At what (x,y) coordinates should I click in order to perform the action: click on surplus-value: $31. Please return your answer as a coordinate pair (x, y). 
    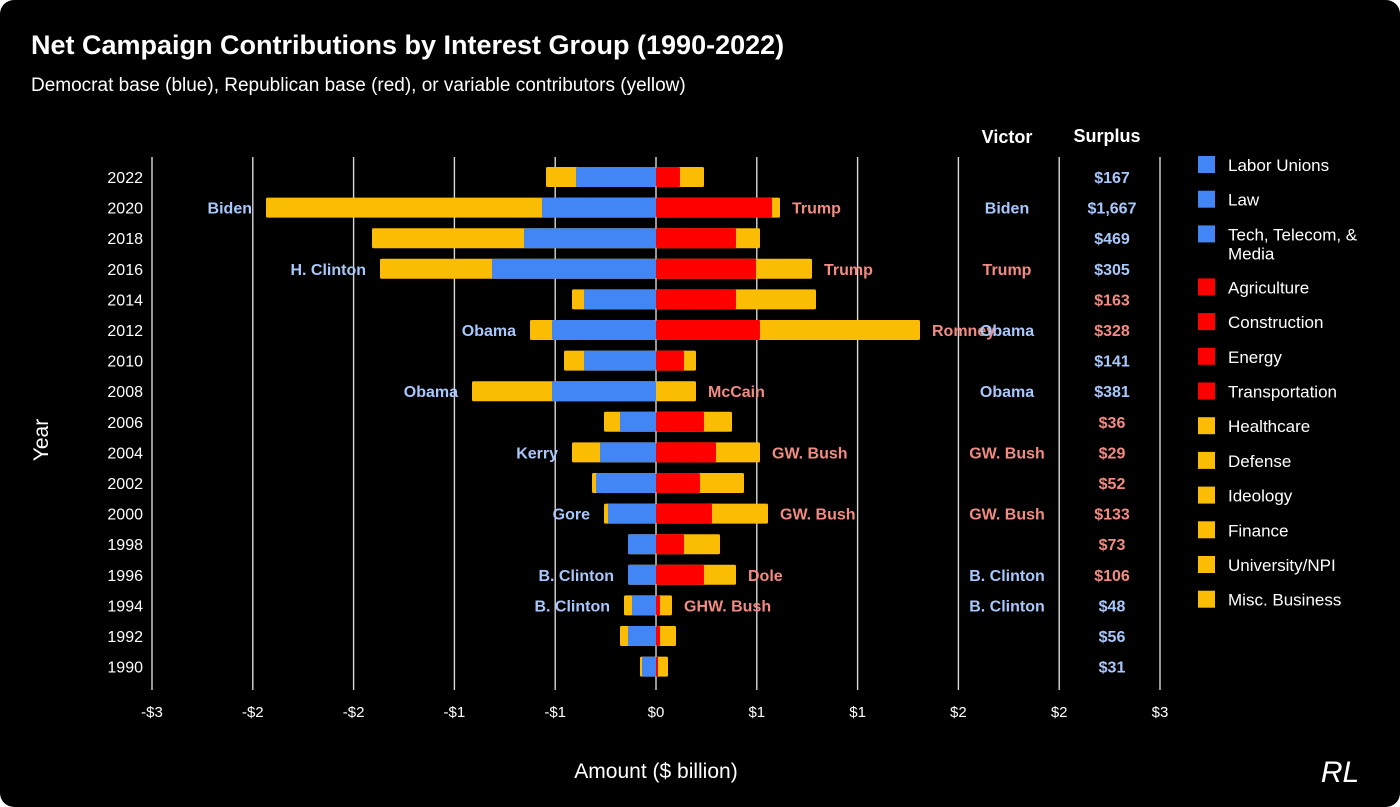
    Looking at the image, I should click on (1112, 668).